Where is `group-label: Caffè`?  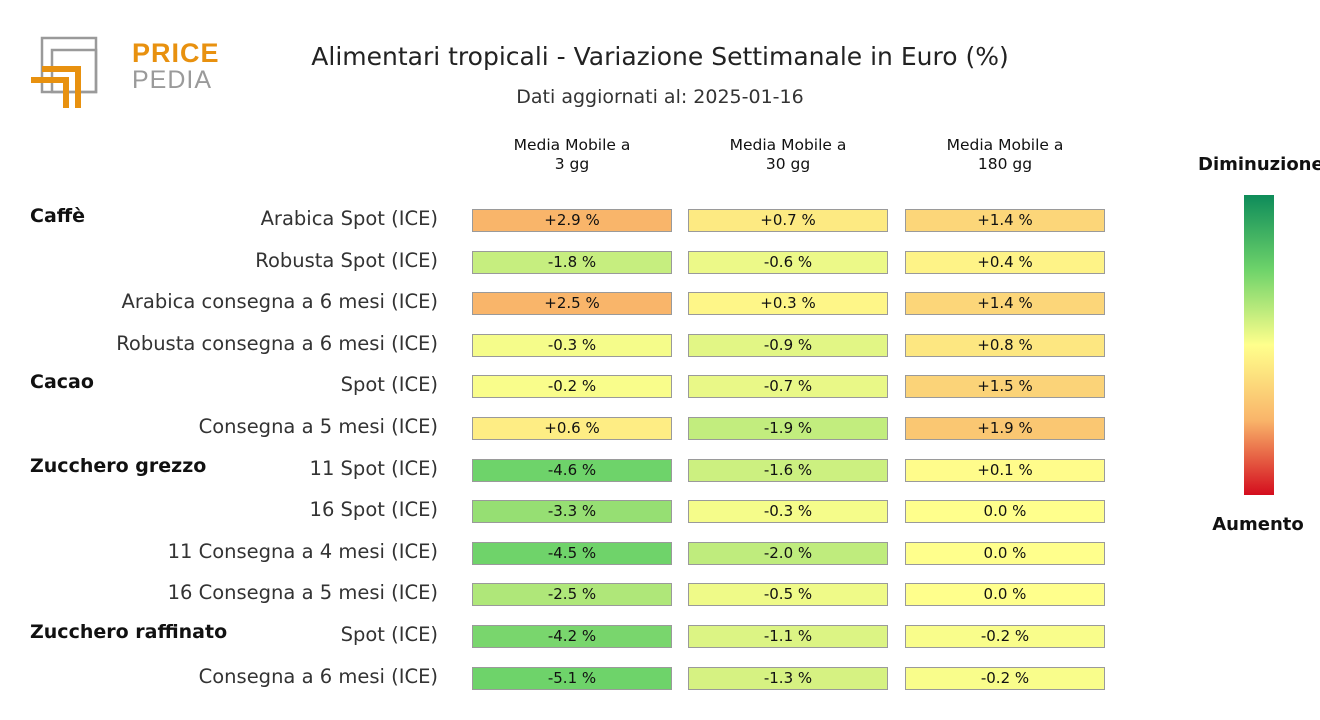
group-label: Caffè is located at coordinates (58, 216).